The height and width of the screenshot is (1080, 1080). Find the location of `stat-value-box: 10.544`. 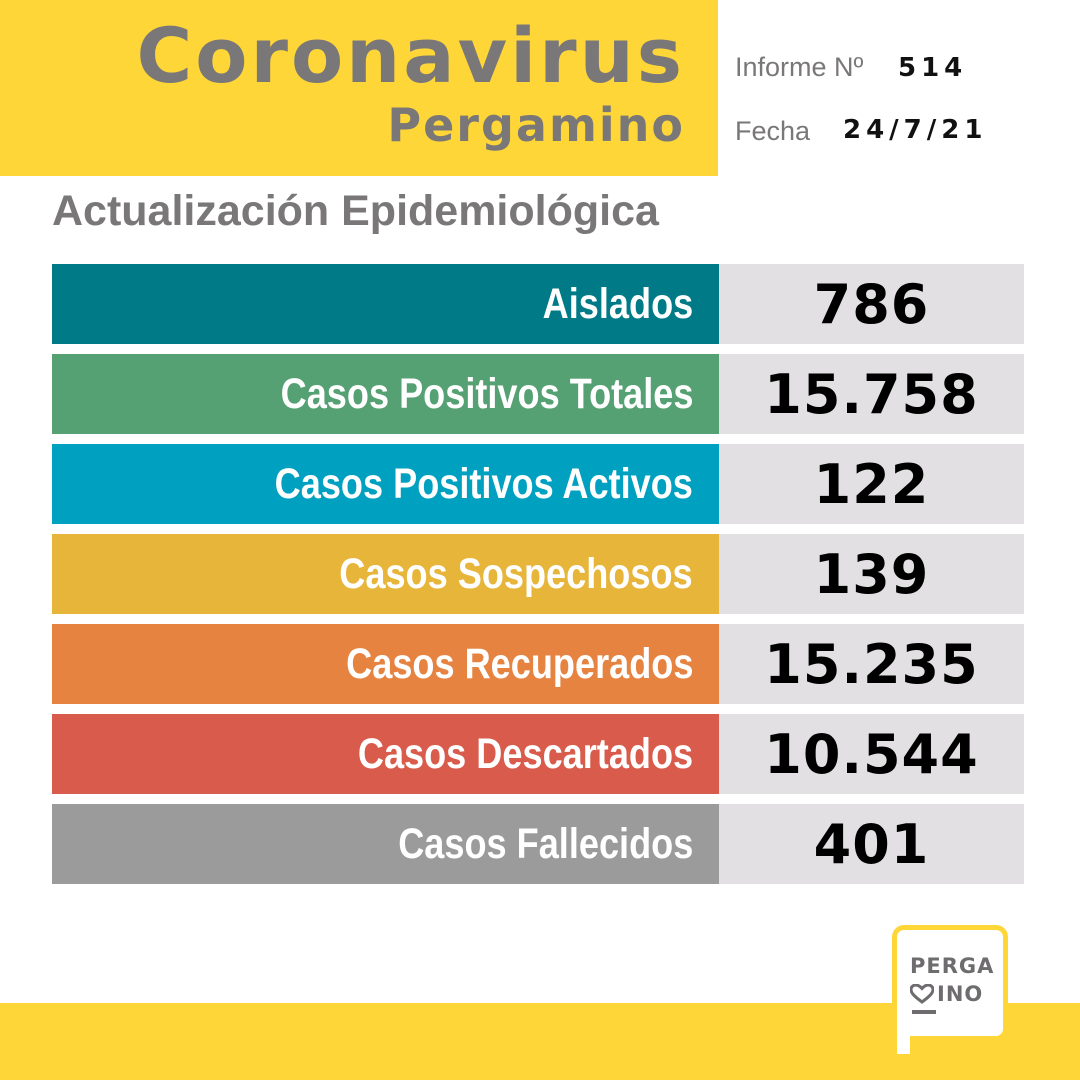

stat-value-box: 10.544 is located at coordinates (871, 754).